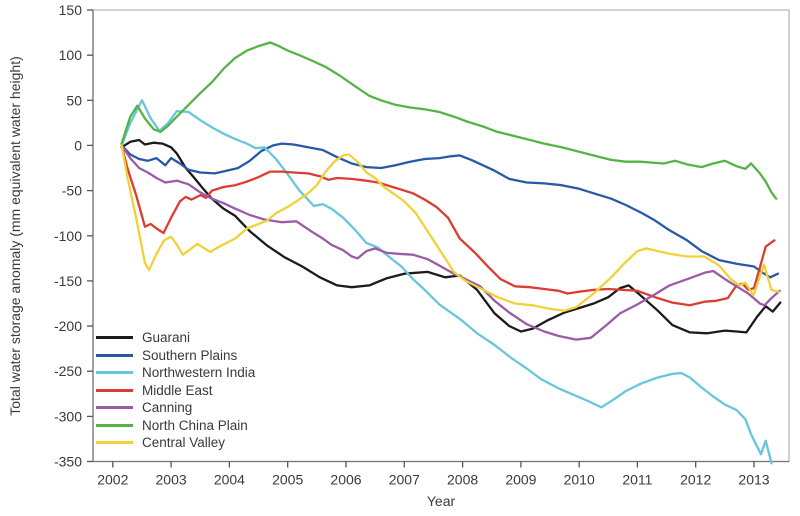  What do you see at coordinates (114, 355) in the screenshot?
I see `legend-swatch-southern-plains` at bounding box center [114, 355].